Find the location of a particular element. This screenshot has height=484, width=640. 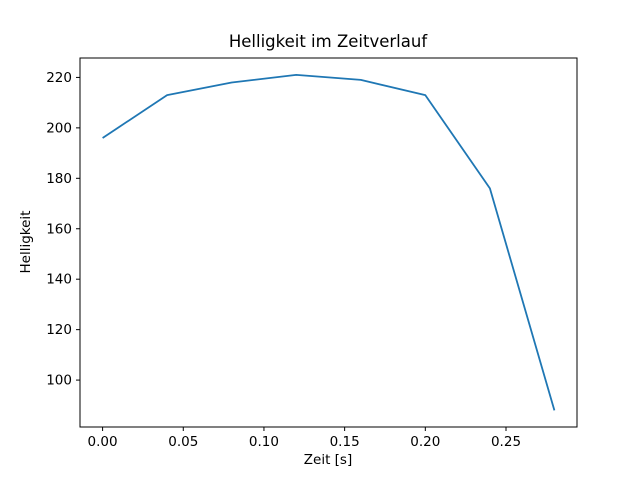

x-tick-label: 0.10 is located at coordinates (264, 442).